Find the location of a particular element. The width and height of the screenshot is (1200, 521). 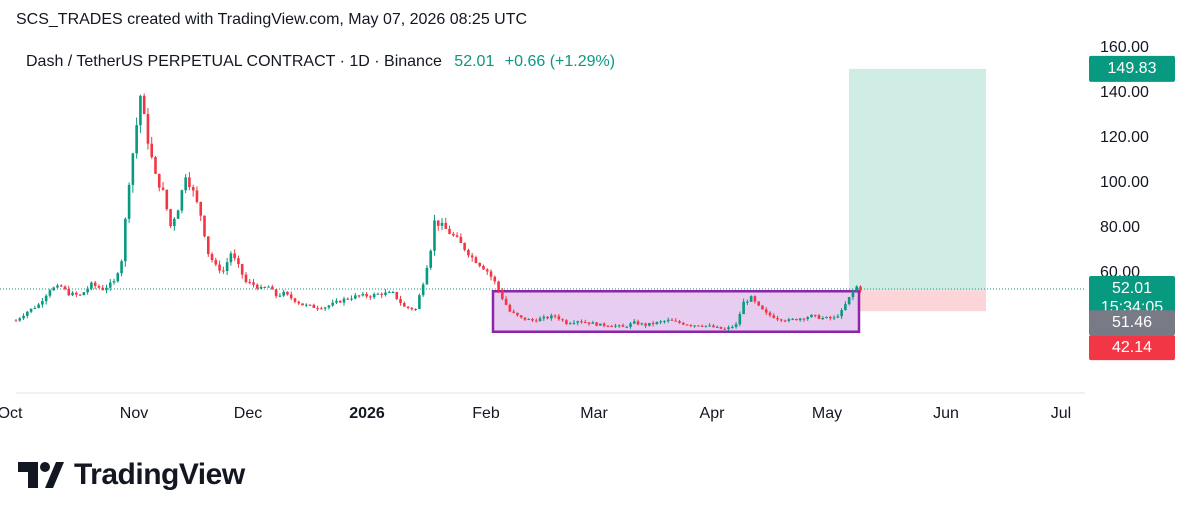

tradingview-logo: TradingView is located at coordinates (131, 475).